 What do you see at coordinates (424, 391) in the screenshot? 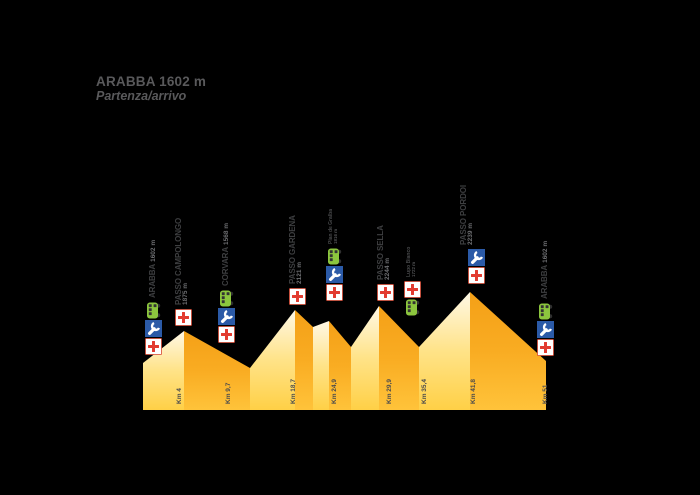
I see `km-label-lupo-bianco: Km 35,4` at bounding box center [424, 391].